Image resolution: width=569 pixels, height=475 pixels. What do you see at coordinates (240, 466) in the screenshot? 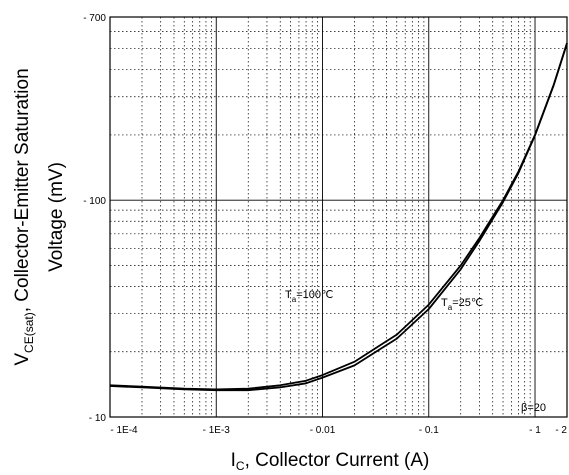
I see `x-axis-title-sub: C` at bounding box center [240, 466].